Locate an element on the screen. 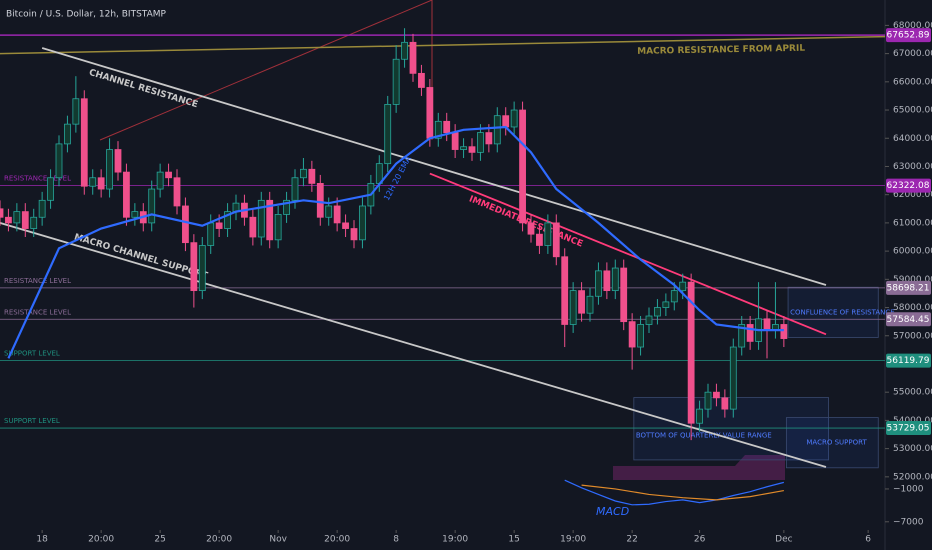 The height and width of the screenshot is (550, 932). x-tick-label: 26 is located at coordinates (700, 540).